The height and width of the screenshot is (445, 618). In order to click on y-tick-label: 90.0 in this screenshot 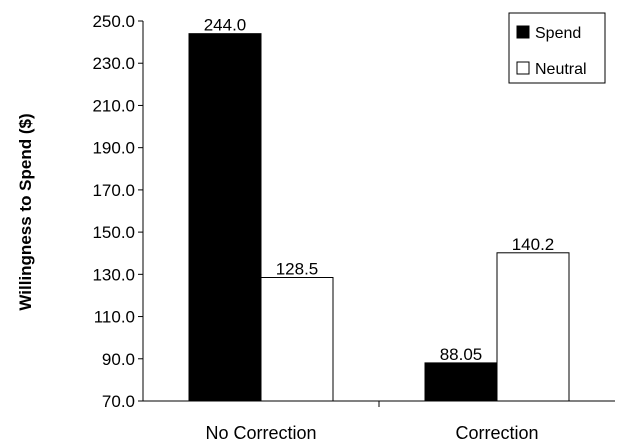, I will do `click(118, 359)`.